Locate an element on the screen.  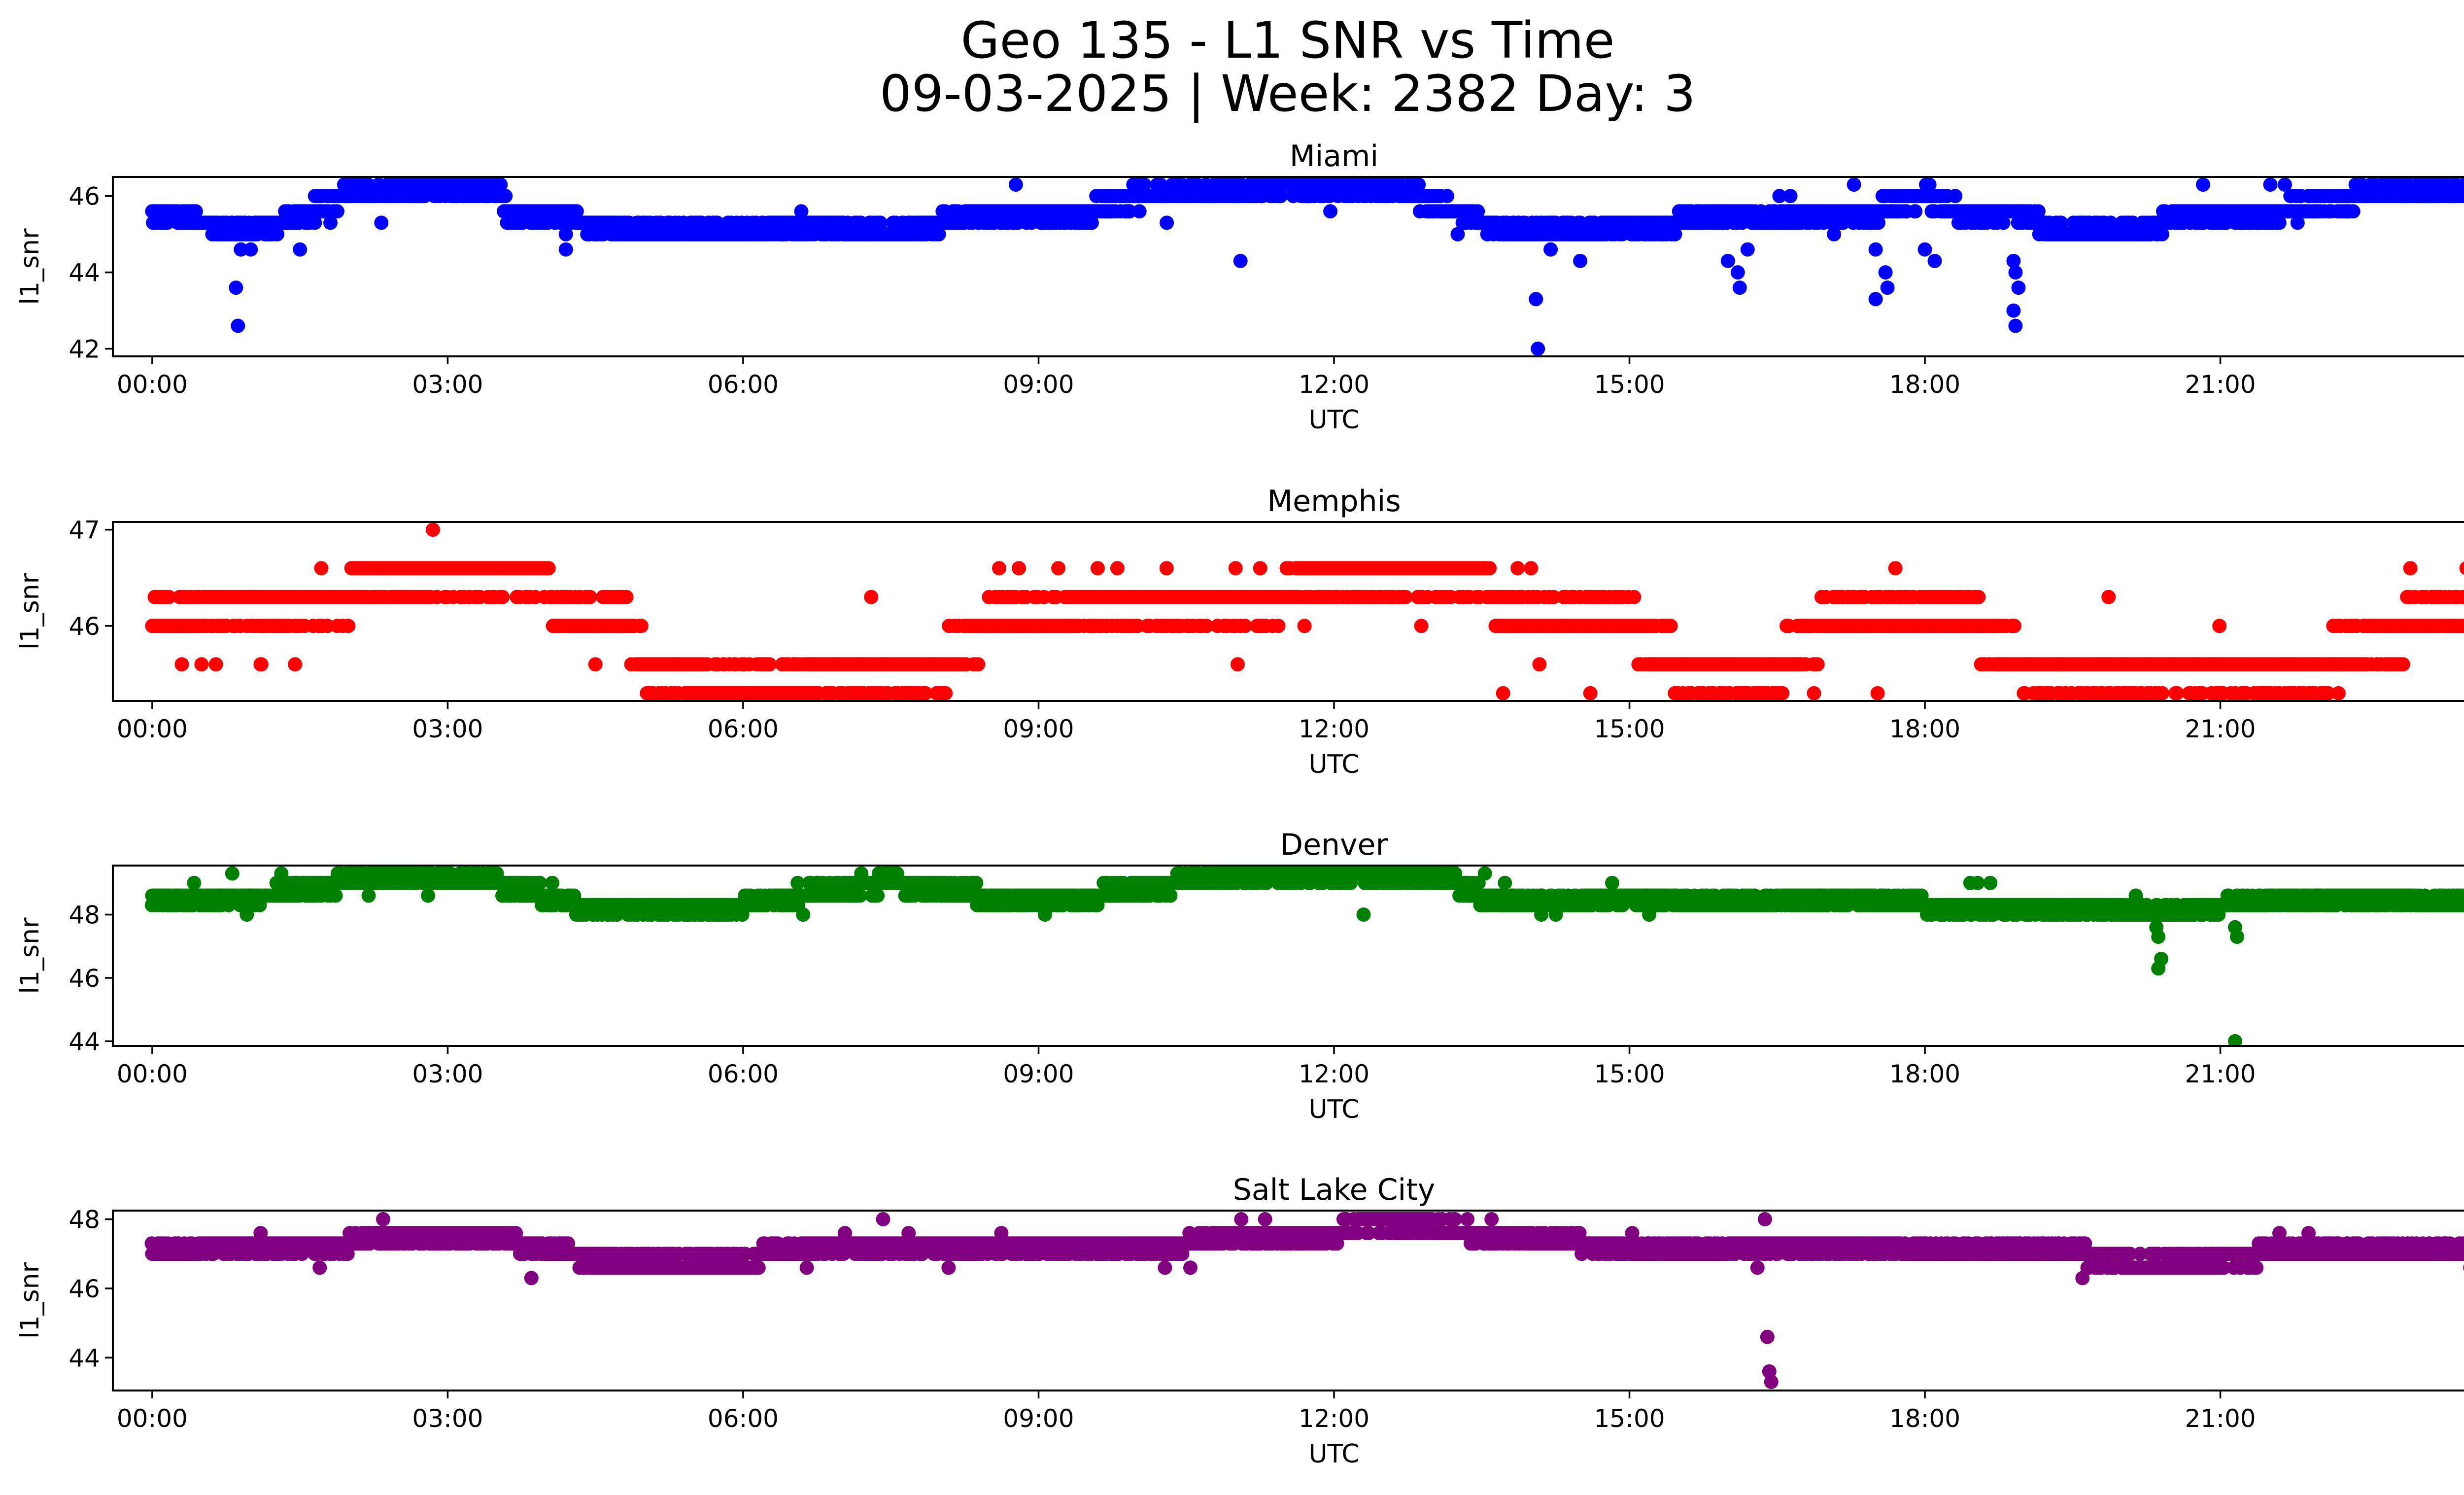
x-tick-label: 12:00 is located at coordinates (1334, 729).